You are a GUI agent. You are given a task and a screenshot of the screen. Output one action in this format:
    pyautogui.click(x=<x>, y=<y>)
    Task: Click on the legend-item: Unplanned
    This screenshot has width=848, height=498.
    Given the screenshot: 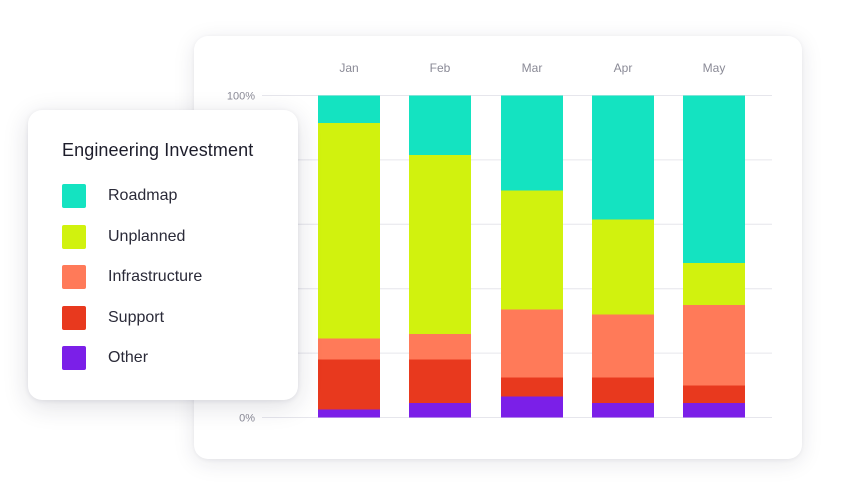 What is the action you would take?
    pyautogui.click(x=132, y=236)
    